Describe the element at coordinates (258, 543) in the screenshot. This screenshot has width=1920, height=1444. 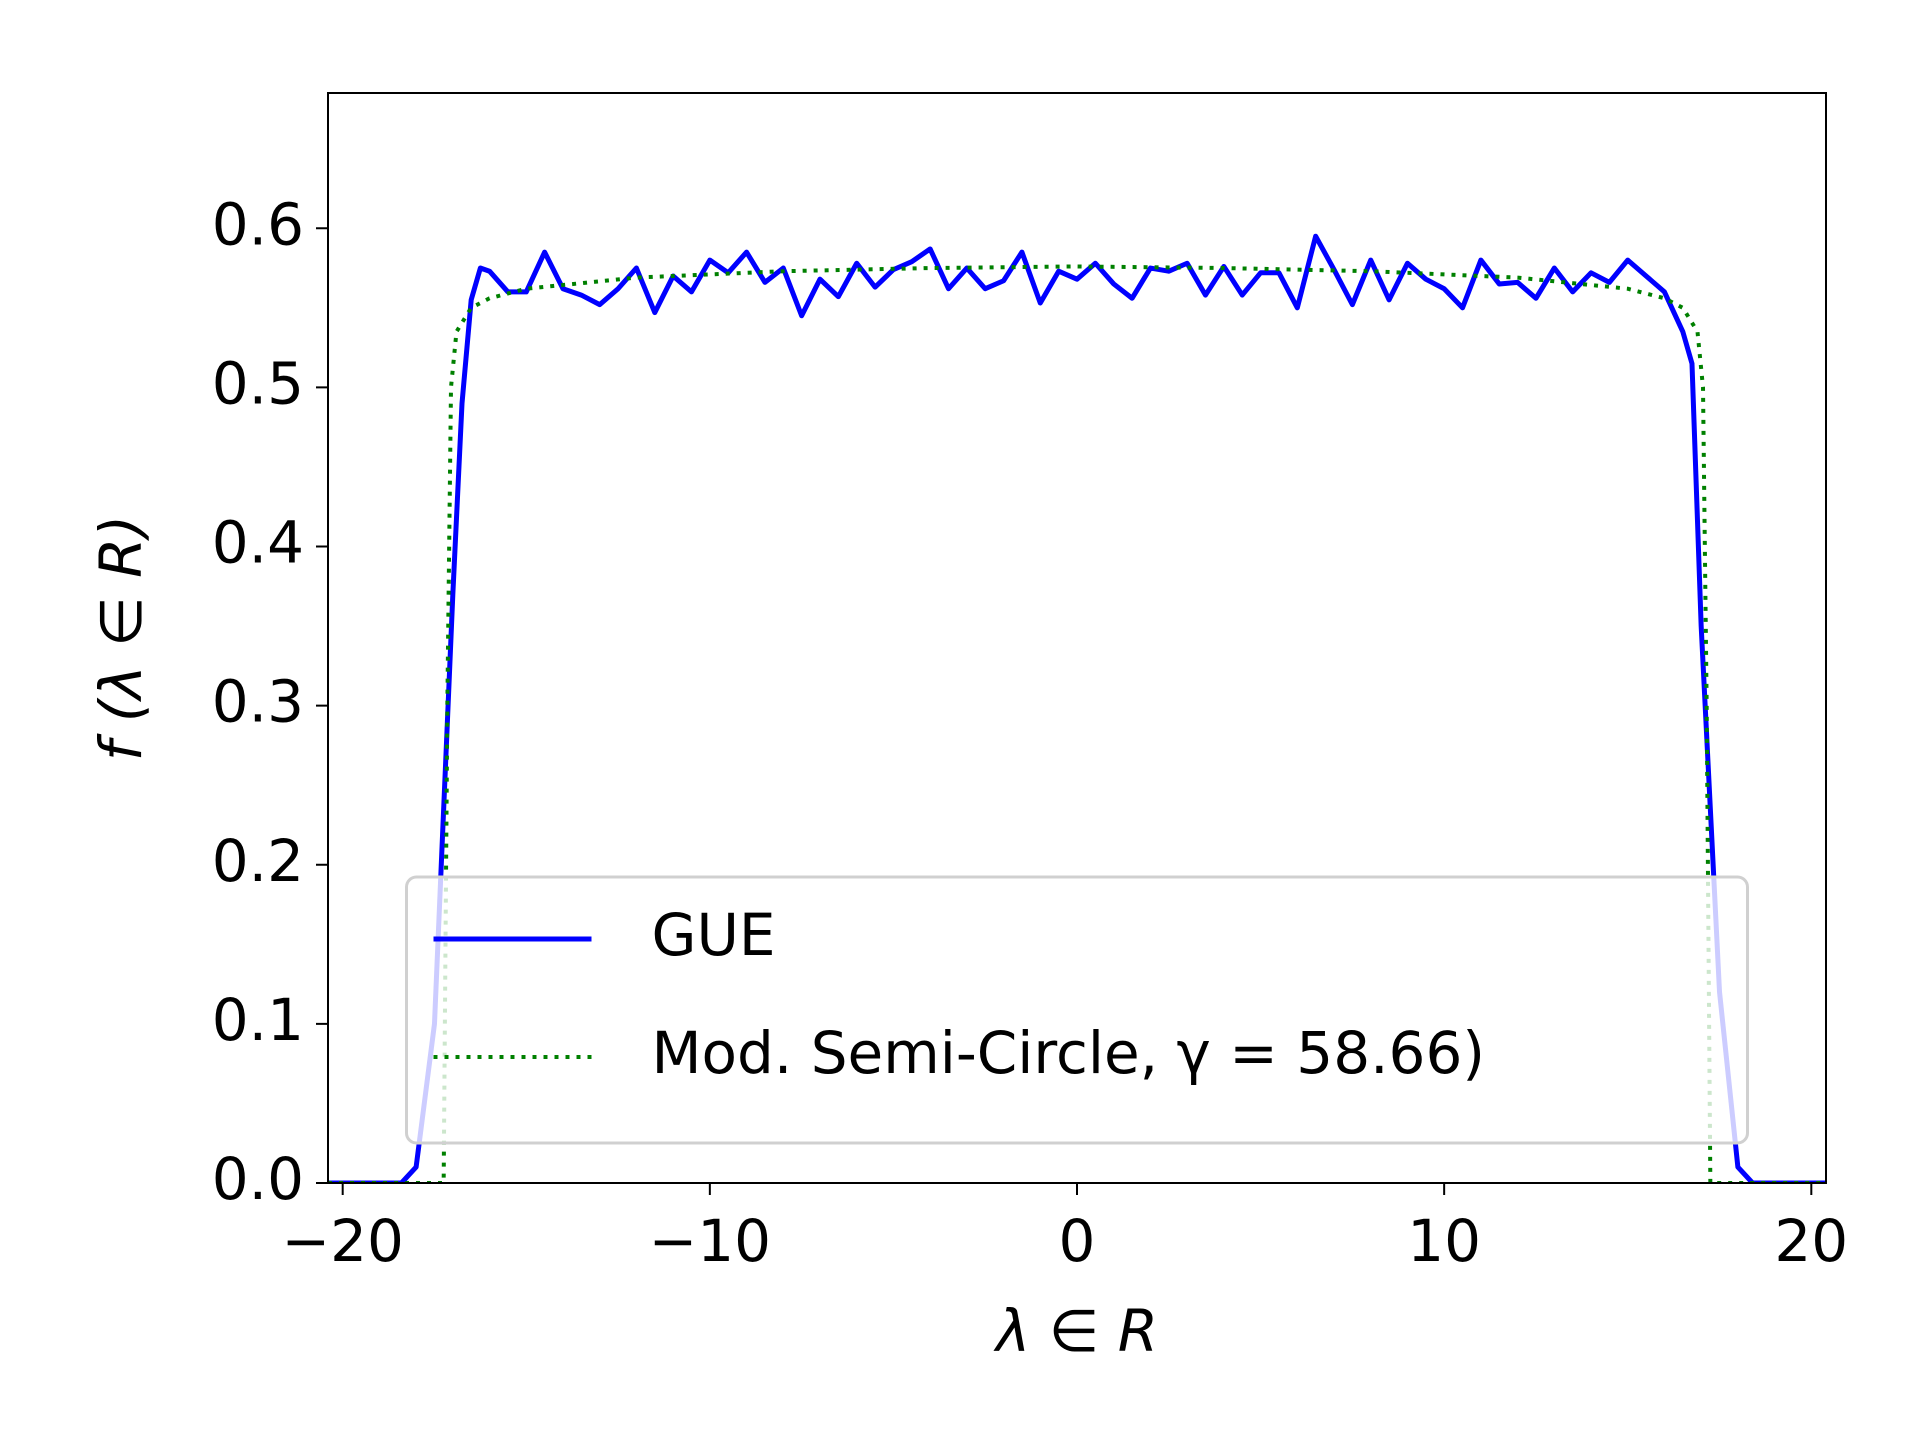
I see `y-tick-label: 0.4` at that location.